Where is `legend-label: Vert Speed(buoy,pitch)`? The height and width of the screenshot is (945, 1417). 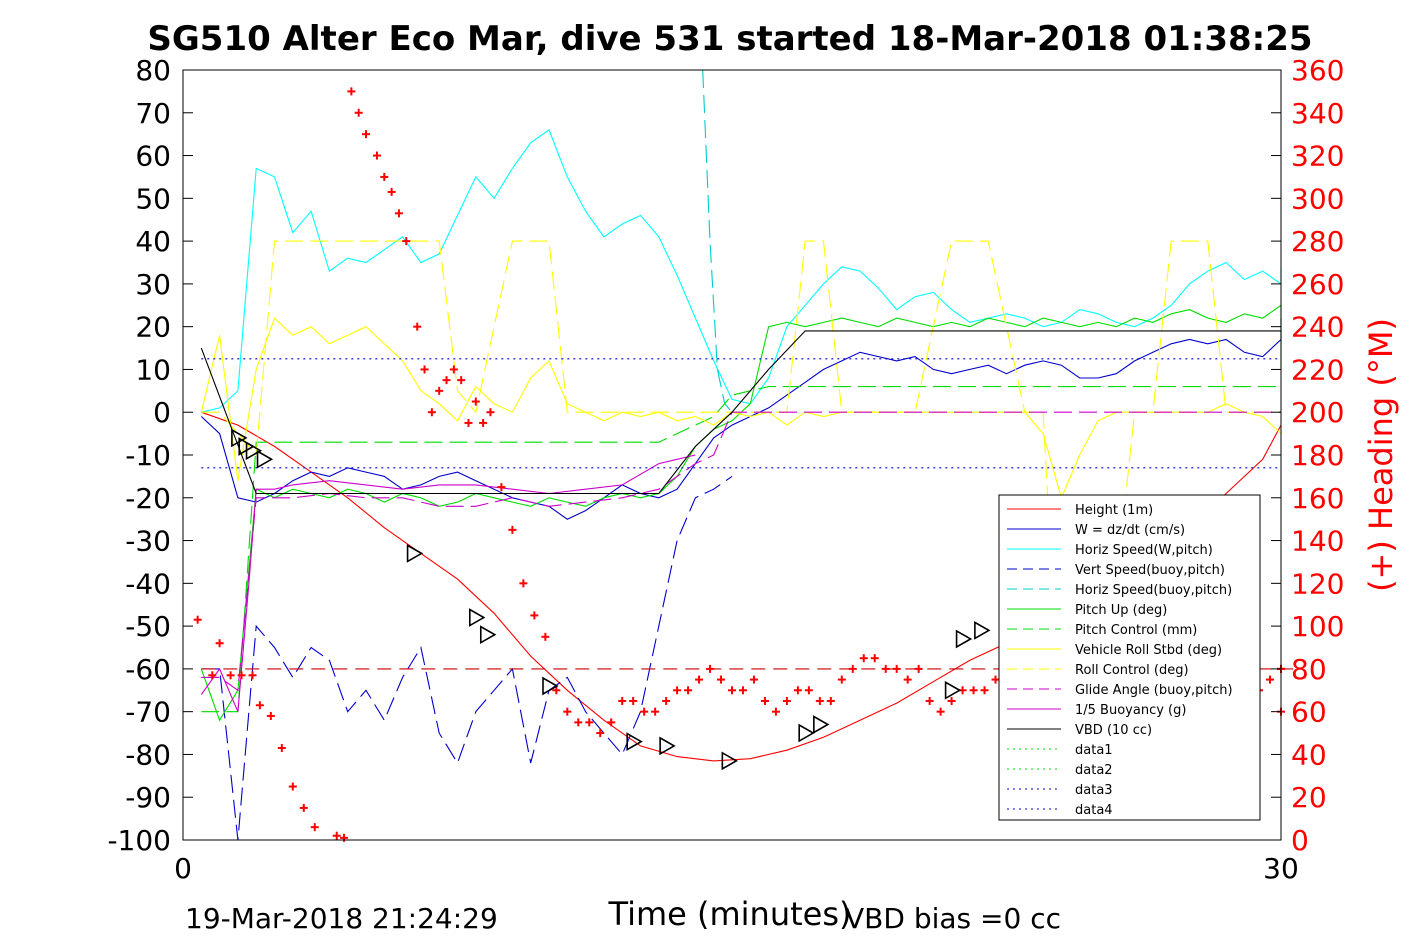
legend-label: Vert Speed(buoy,pitch) is located at coordinates (1150, 570).